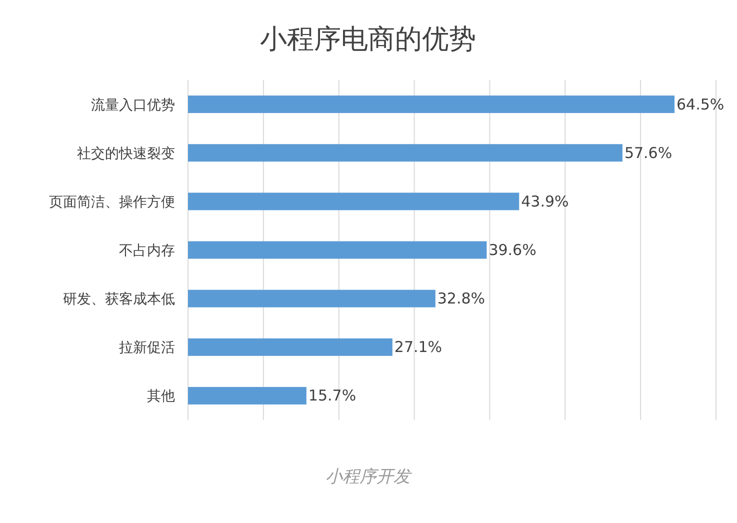 Image resolution: width=737 pixels, height=523 pixels. What do you see at coordinates (147, 251) in the screenshot?
I see `y-tick-label: 不占内存` at bounding box center [147, 251].